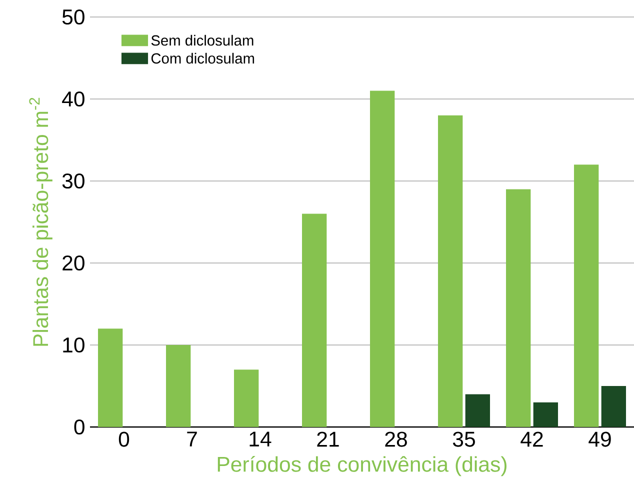  Describe the element at coordinates (463, 439) in the screenshot. I see `x-tick-label: 35` at that location.